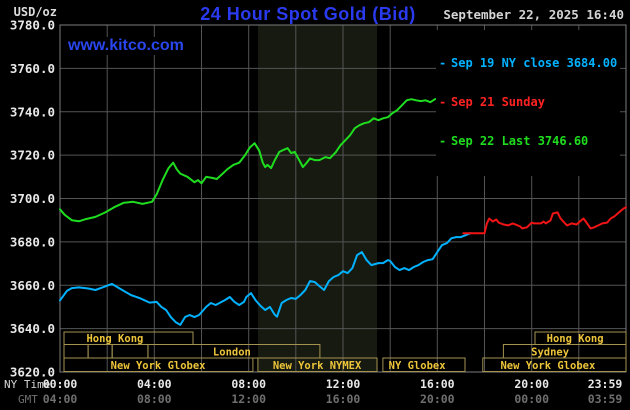 This screenshot has width=630, height=410. I want to click on session-label: Sydney, so click(550, 353).